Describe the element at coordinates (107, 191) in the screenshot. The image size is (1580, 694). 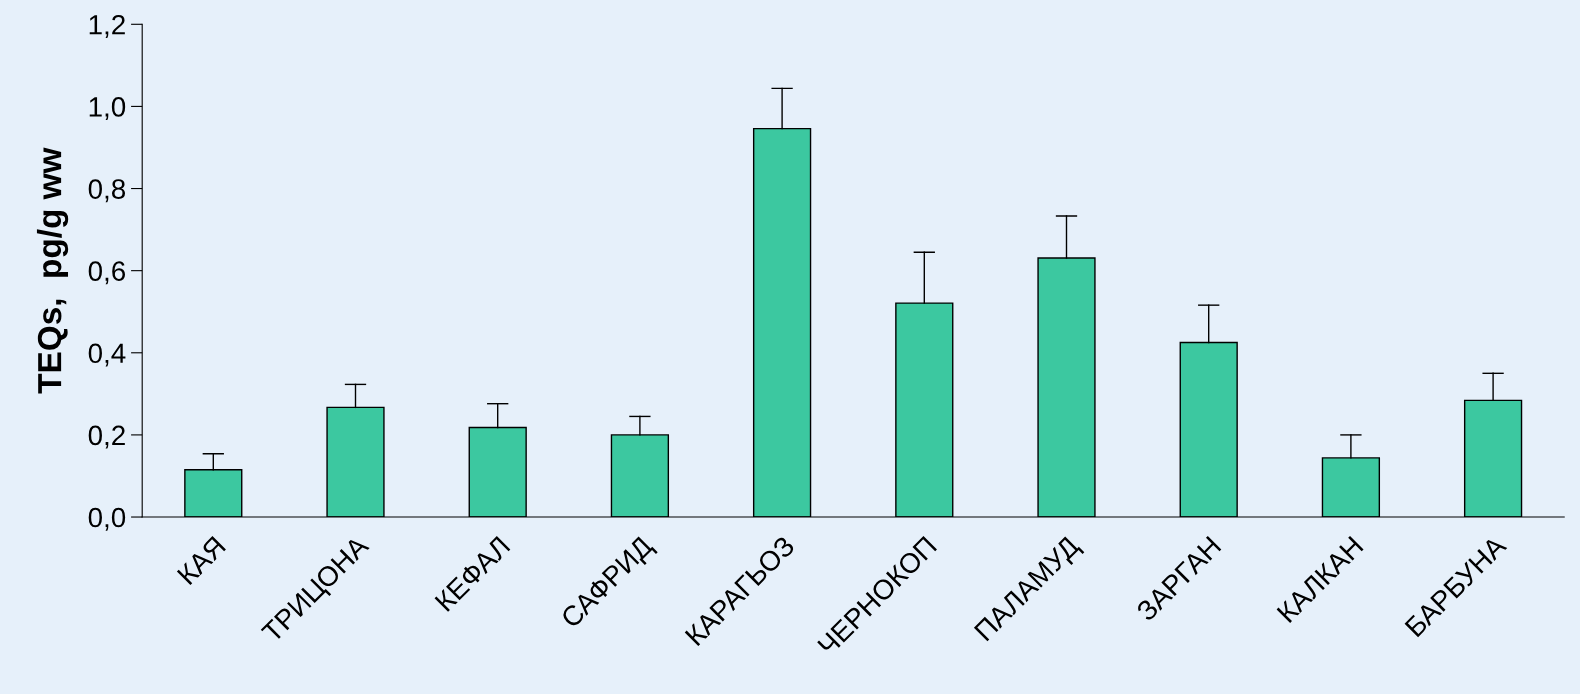
I see `y-tick-label: 0,8` at that location.